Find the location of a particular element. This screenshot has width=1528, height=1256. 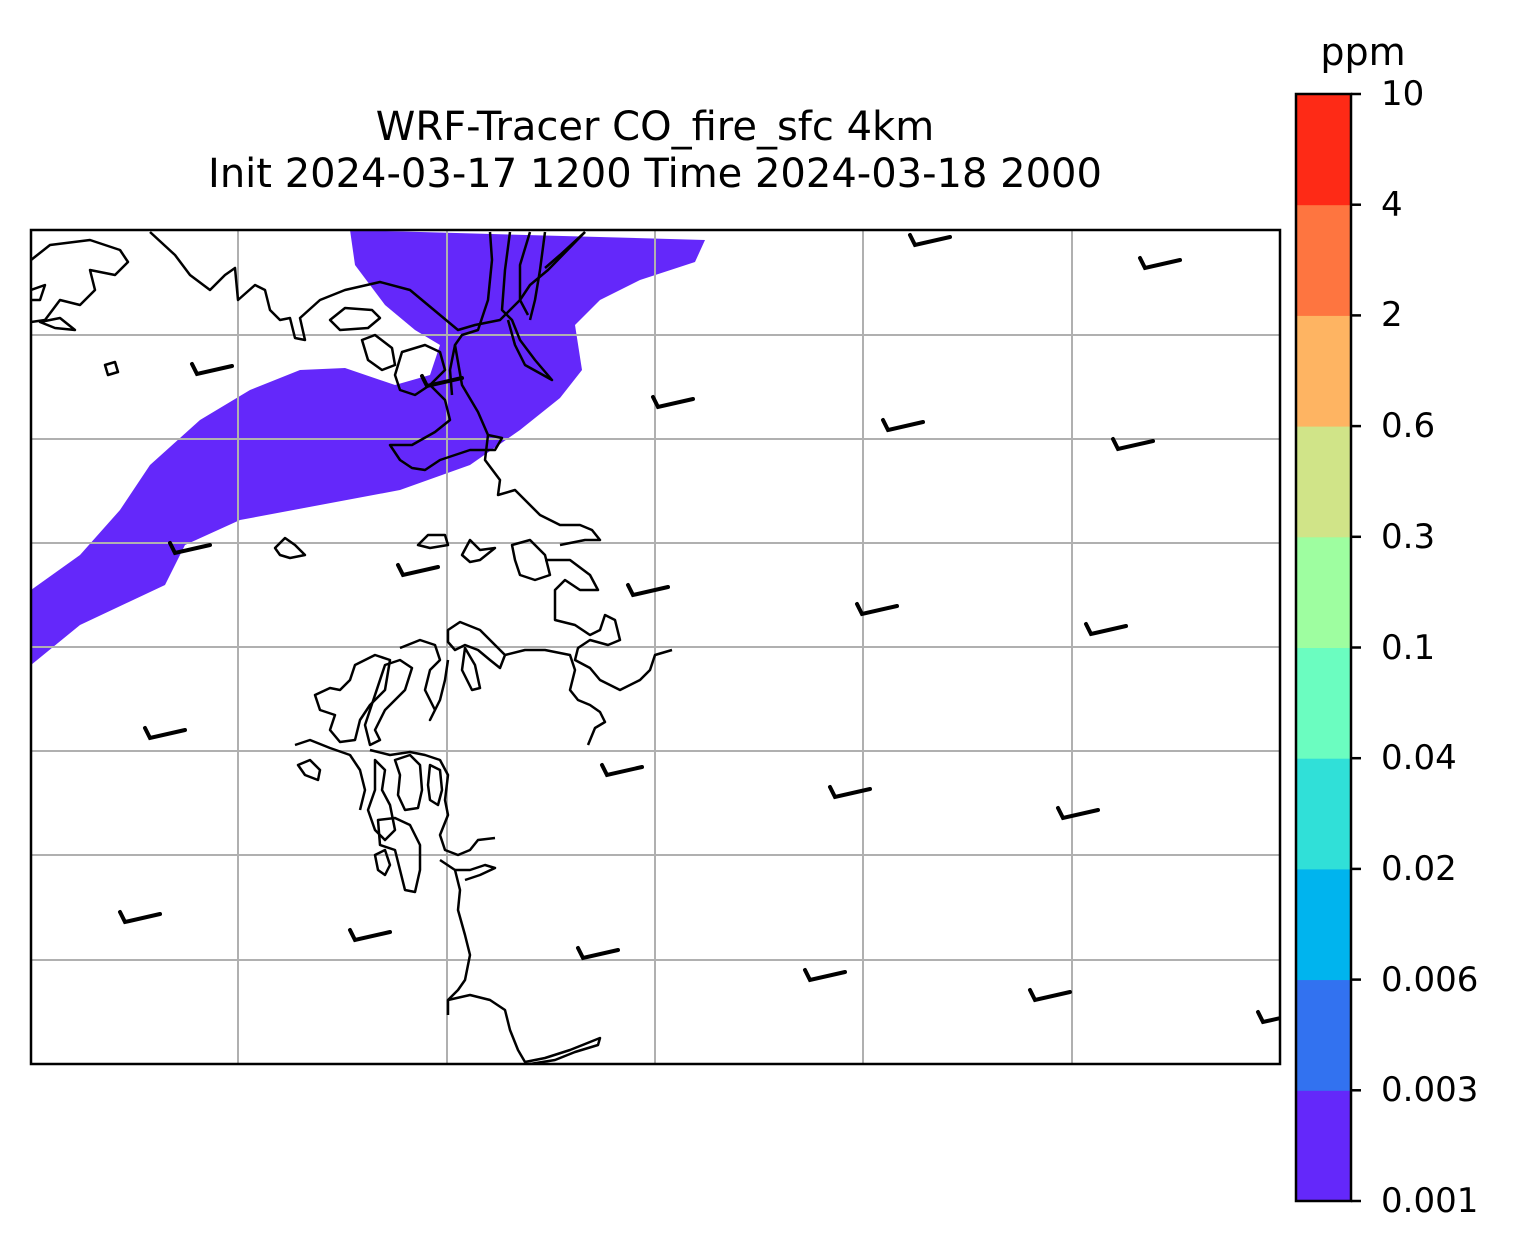

colorbar-tick-label: 0.04 is located at coordinates (1419, 758).